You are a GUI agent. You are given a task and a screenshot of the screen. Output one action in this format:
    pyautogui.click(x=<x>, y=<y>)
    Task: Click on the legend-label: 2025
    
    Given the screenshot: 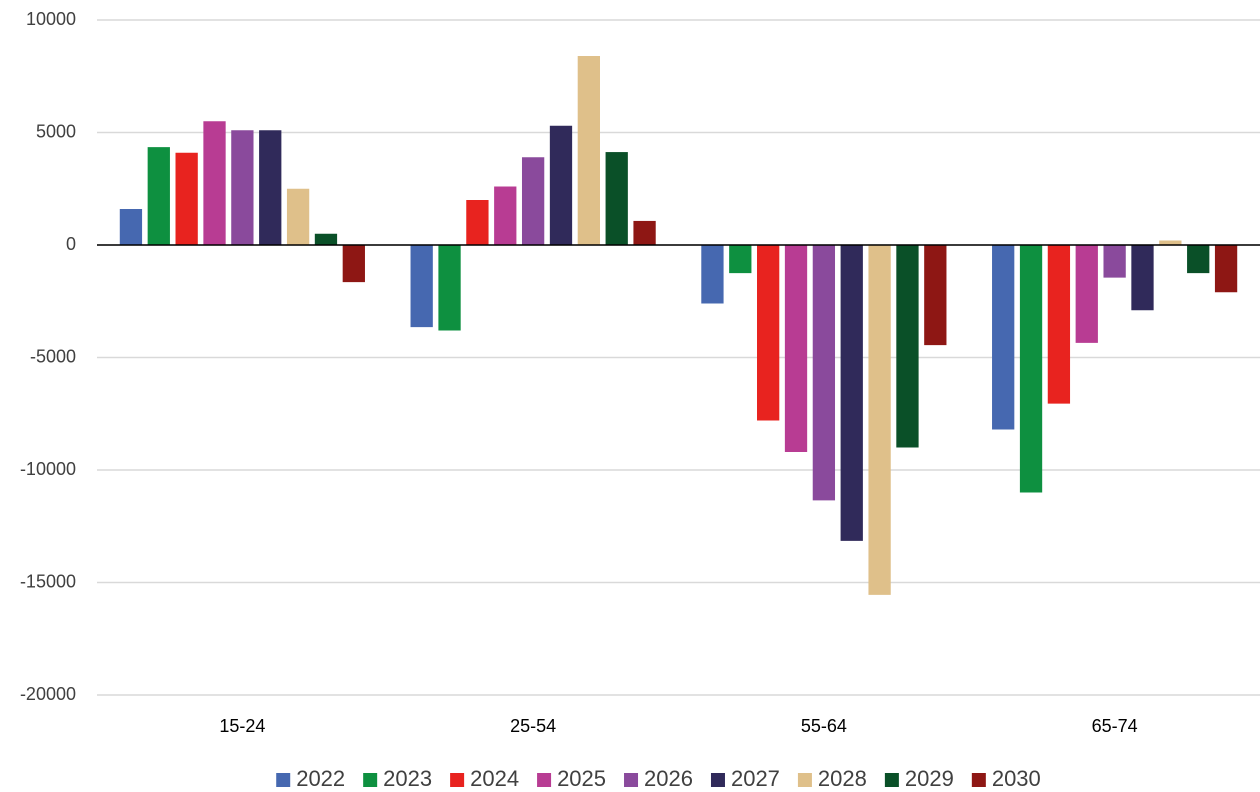 What is the action you would take?
    pyautogui.click(x=581, y=778)
    